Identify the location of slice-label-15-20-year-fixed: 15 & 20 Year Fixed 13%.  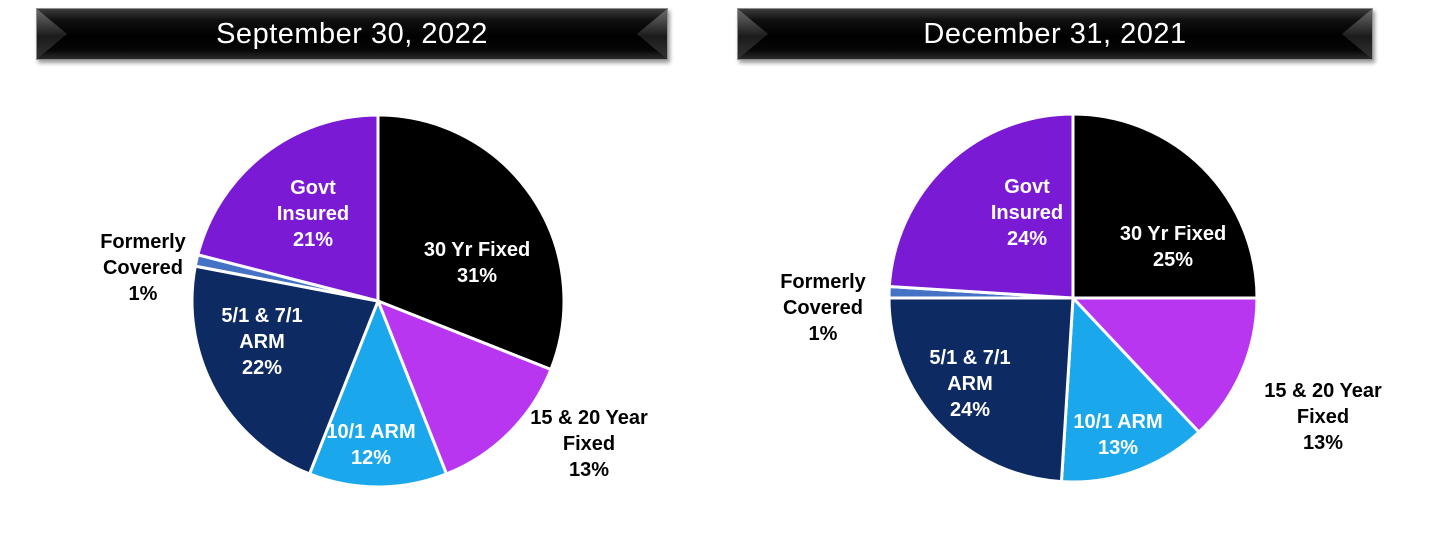
(1323, 417).